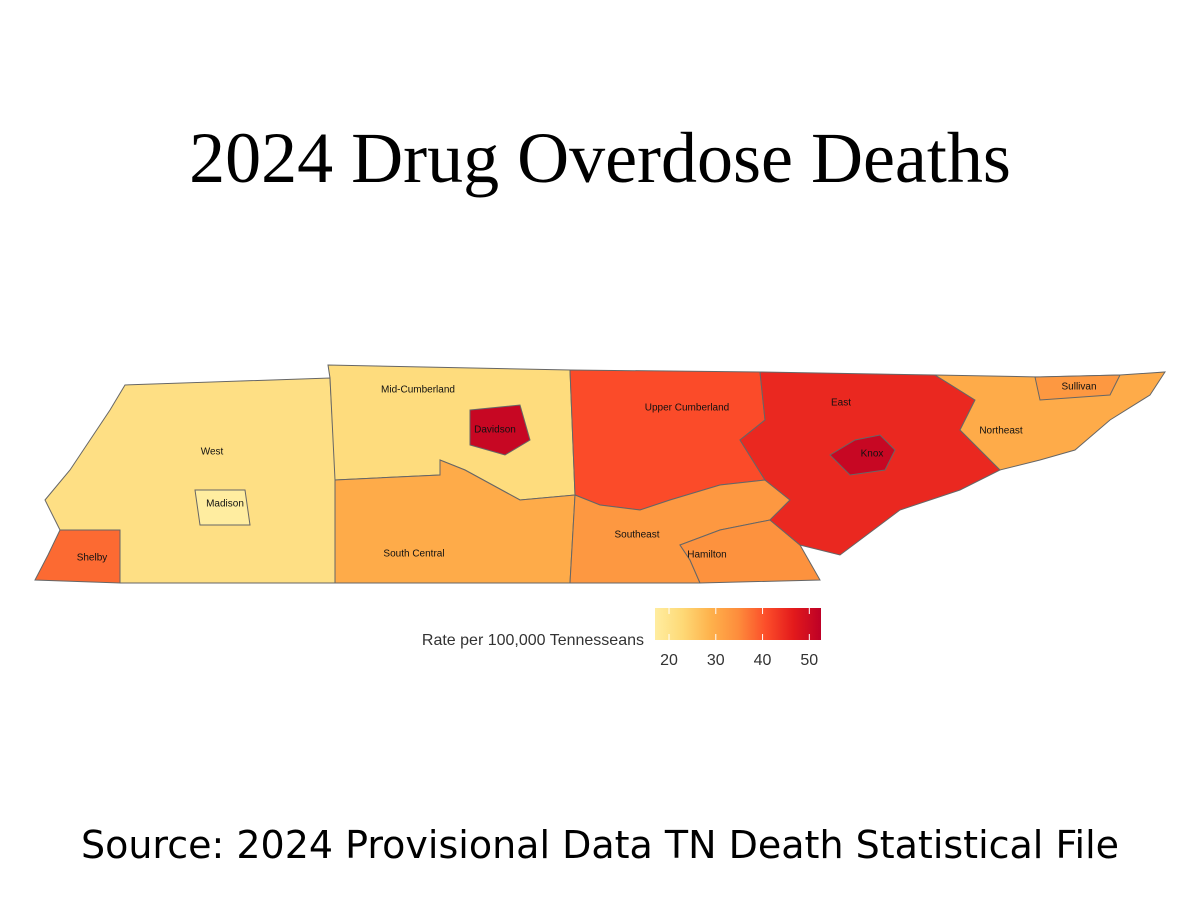 The image size is (1200, 900). What do you see at coordinates (841, 403) in the screenshot?
I see `region-label: East` at bounding box center [841, 403].